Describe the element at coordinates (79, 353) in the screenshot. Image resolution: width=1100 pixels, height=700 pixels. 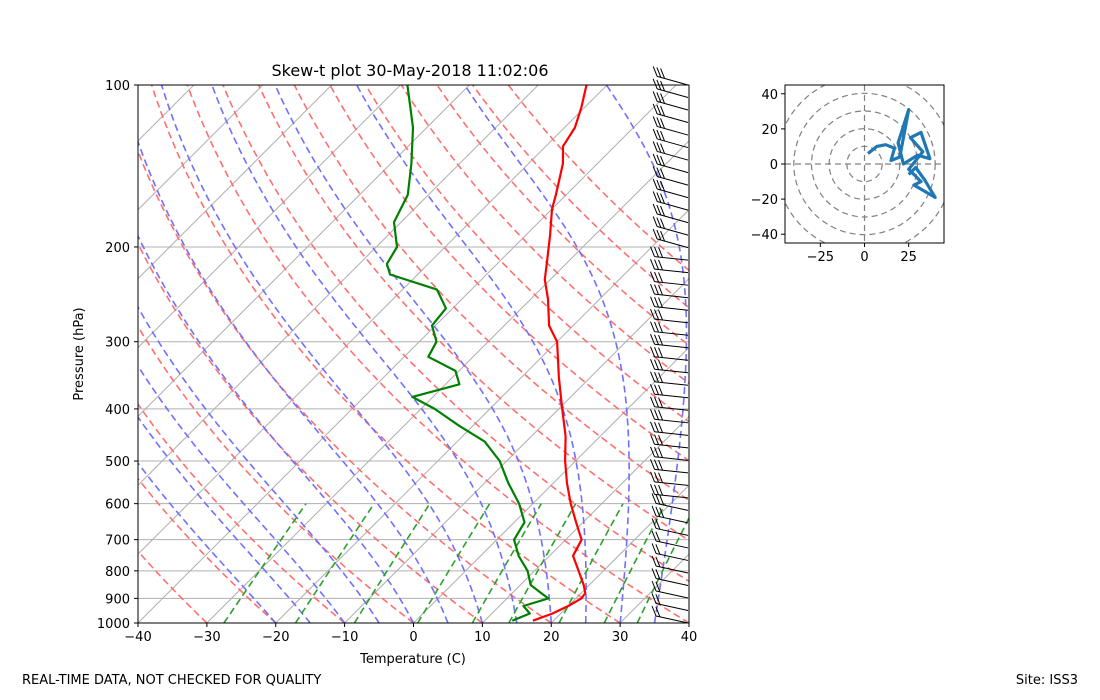
I see `skewt-ylabel: Pressure (hPa)` at that location.